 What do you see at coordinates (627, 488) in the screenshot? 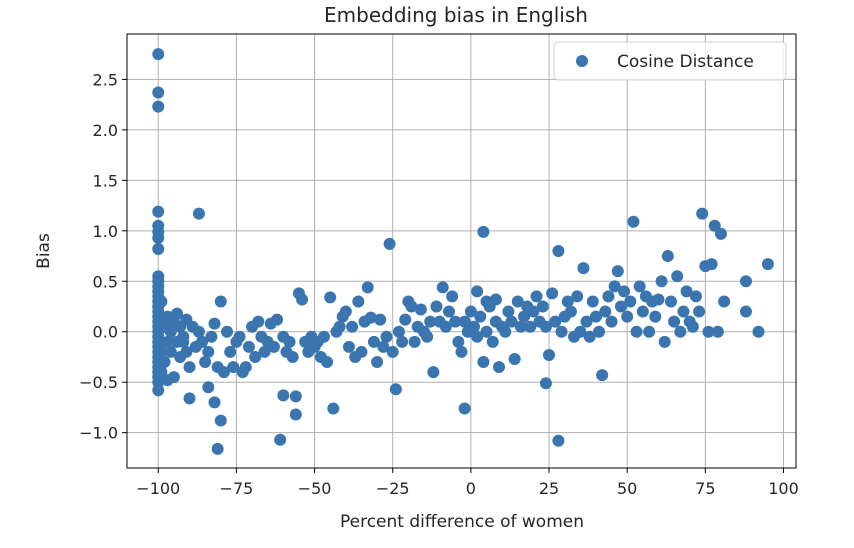
I see `x-tick-label: 50` at bounding box center [627, 488].